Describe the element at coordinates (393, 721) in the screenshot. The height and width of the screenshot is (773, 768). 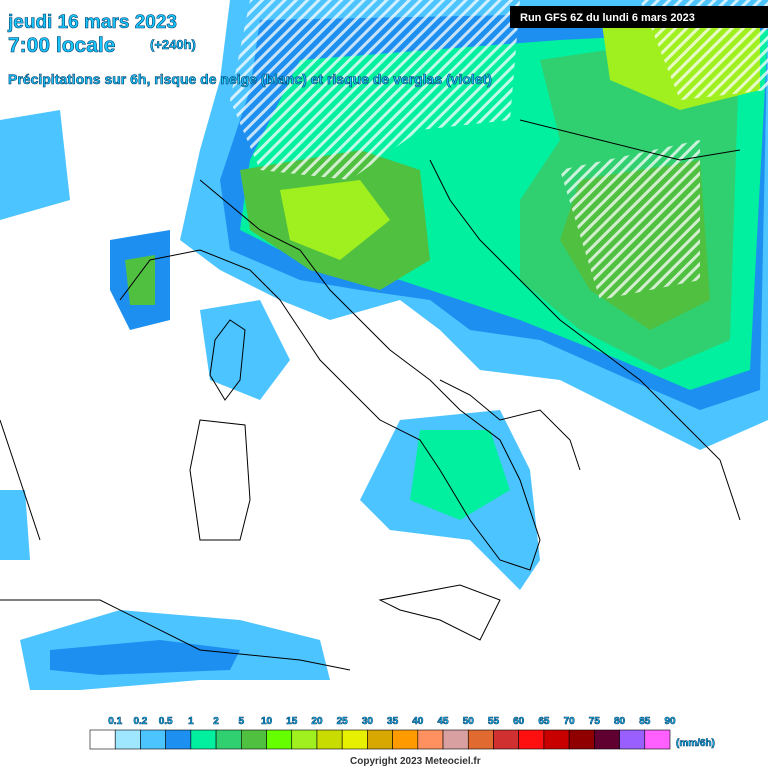
I see `legend-label: 35` at that location.